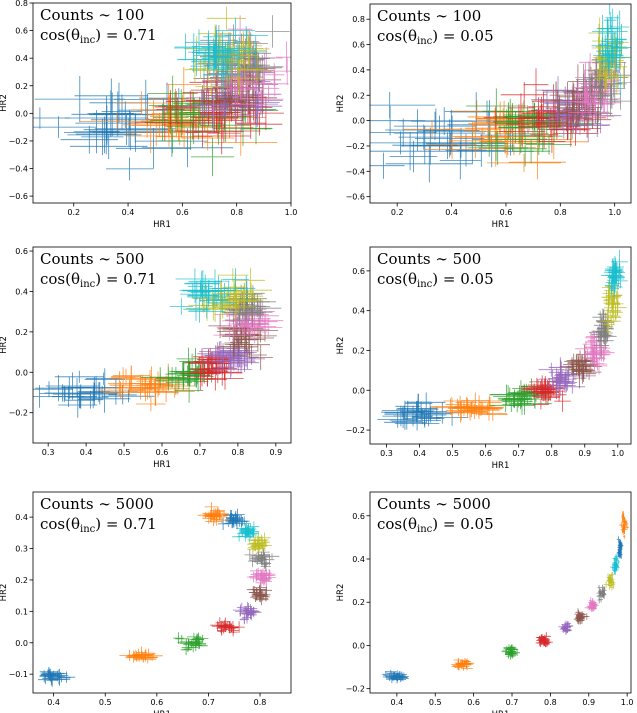 The width and height of the screenshot is (637, 713). What do you see at coordinates (429, 259) in the screenshot?
I see `counts-annotation: Counts ∼ 500` at bounding box center [429, 259].